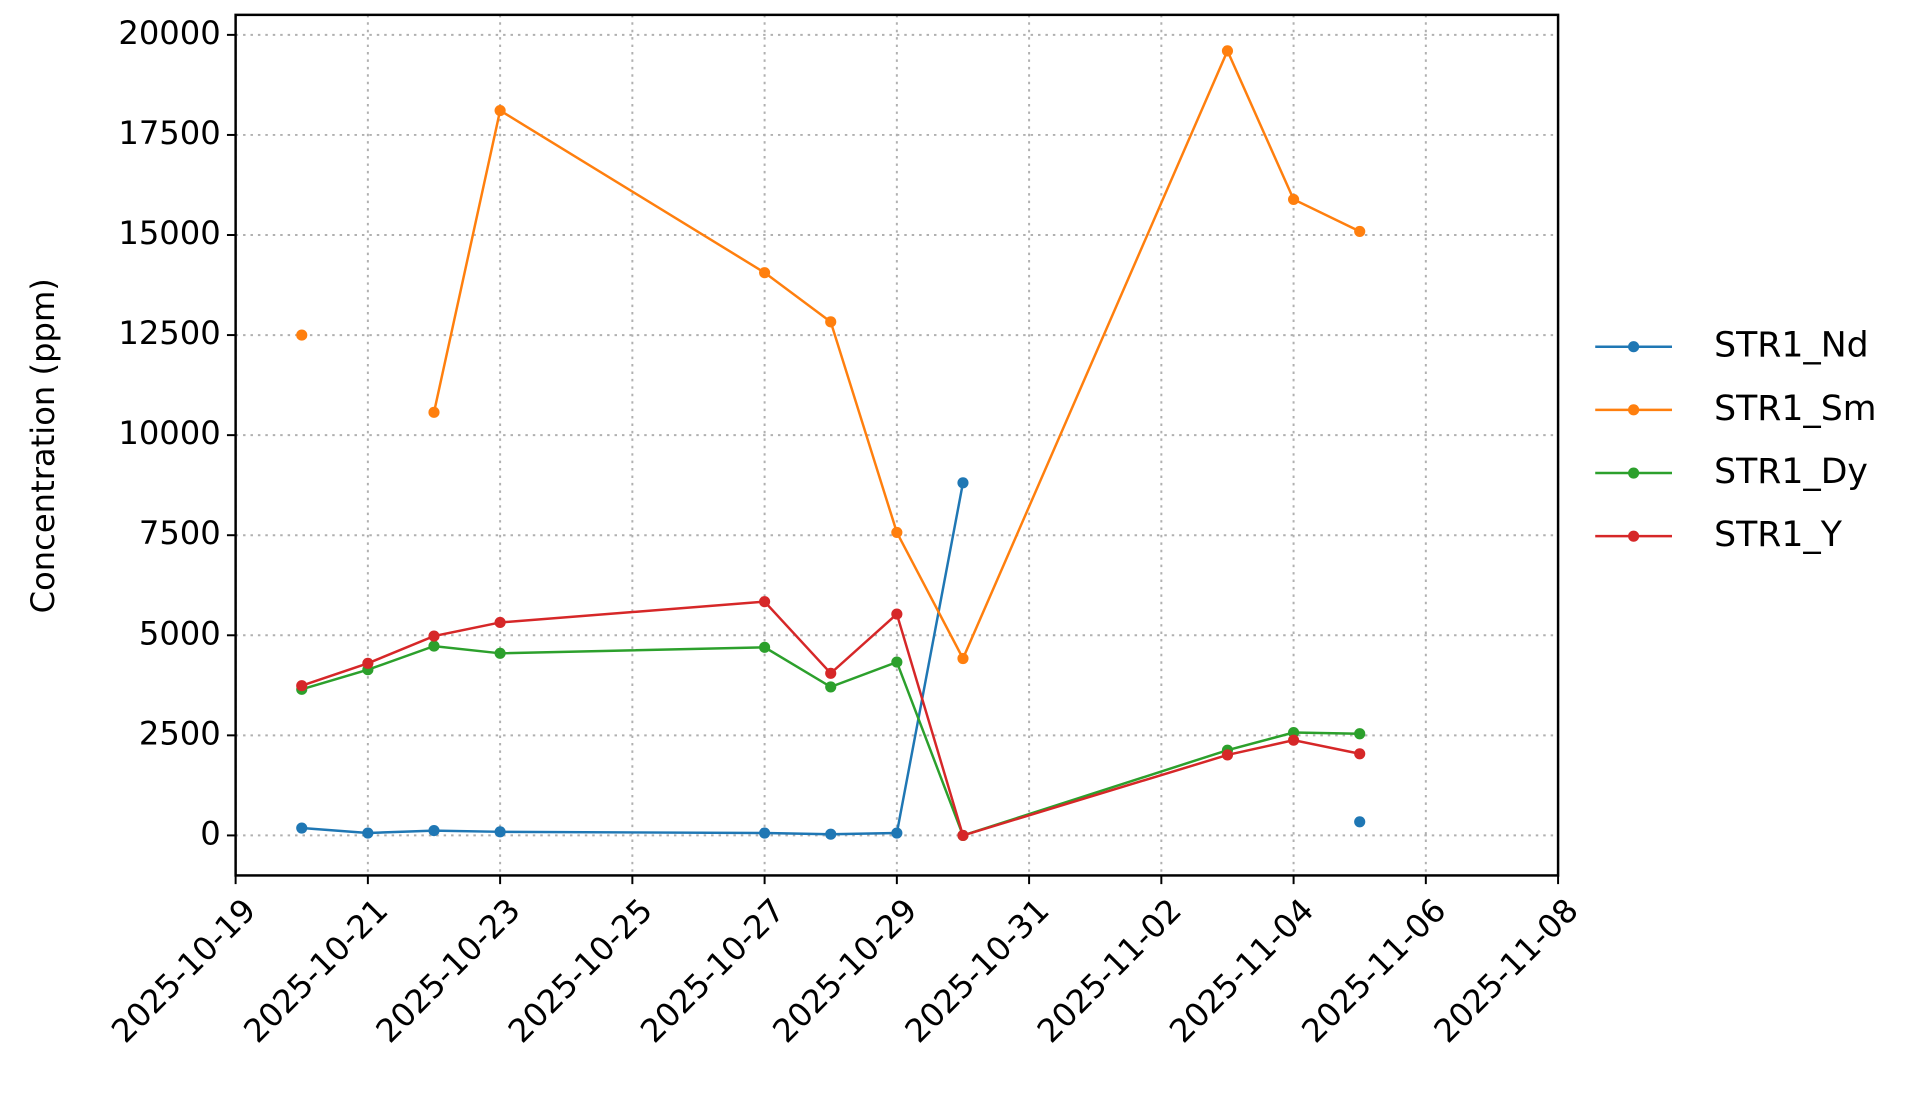 The height and width of the screenshot is (1107, 1920). Describe the element at coordinates (1778, 535) in the screenshot. I see `legend-label: STR1_Y` at that location.